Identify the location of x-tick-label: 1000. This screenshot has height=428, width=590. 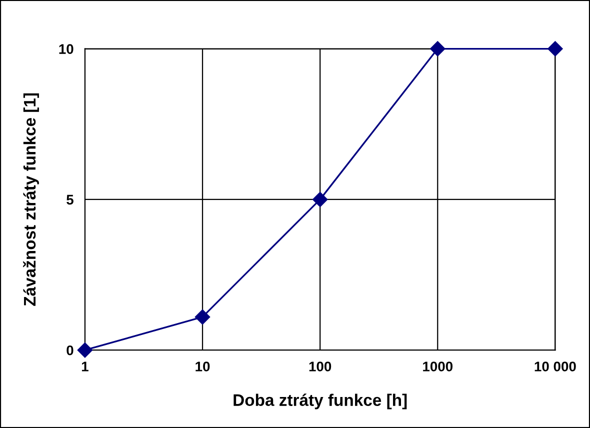
(438, 367).